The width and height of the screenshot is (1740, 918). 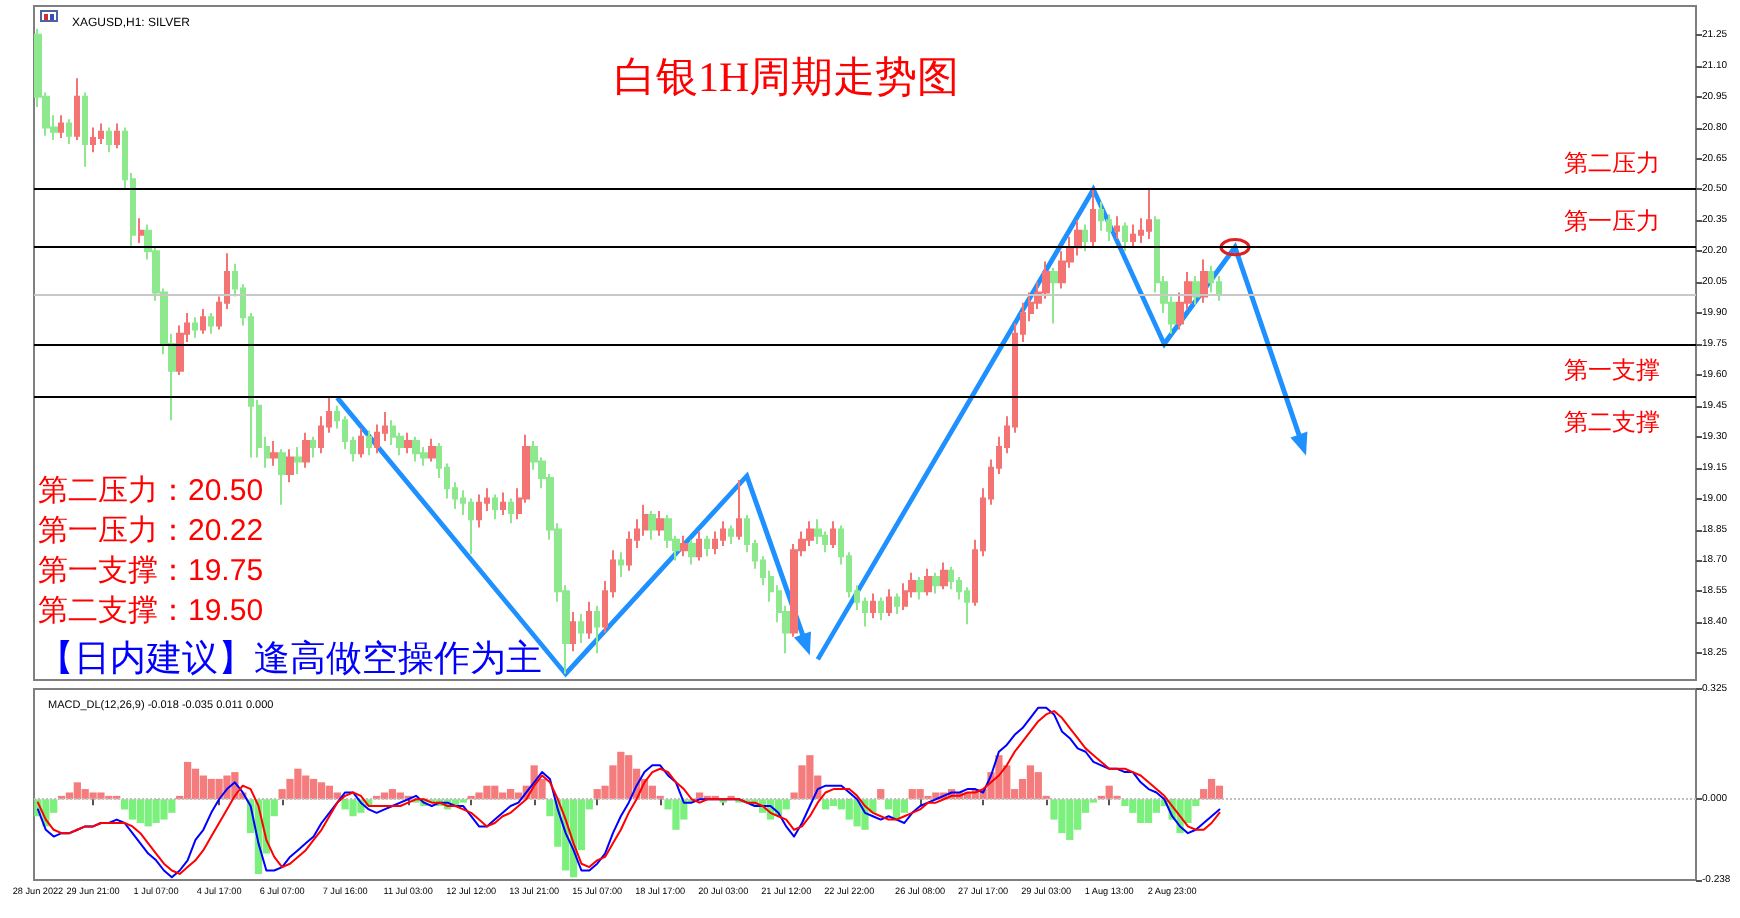 What do you see at coordinates (787, 77) in the screenshot?
I see `text: 白银1H周期走势图` at bounding box center [787, 77].